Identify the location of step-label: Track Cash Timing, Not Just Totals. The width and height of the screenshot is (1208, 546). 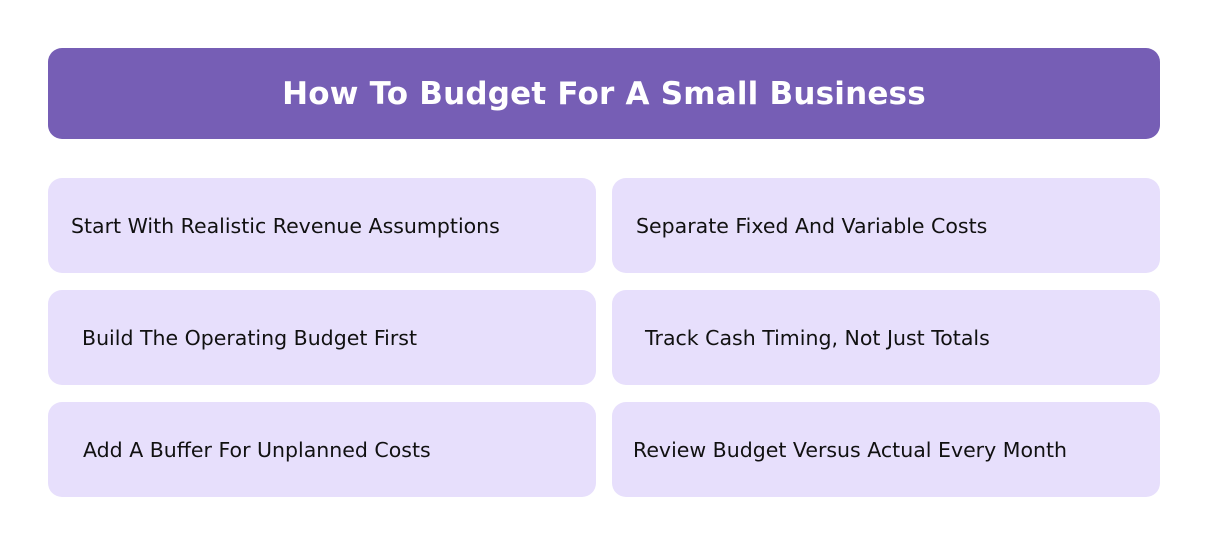
(817, 337).